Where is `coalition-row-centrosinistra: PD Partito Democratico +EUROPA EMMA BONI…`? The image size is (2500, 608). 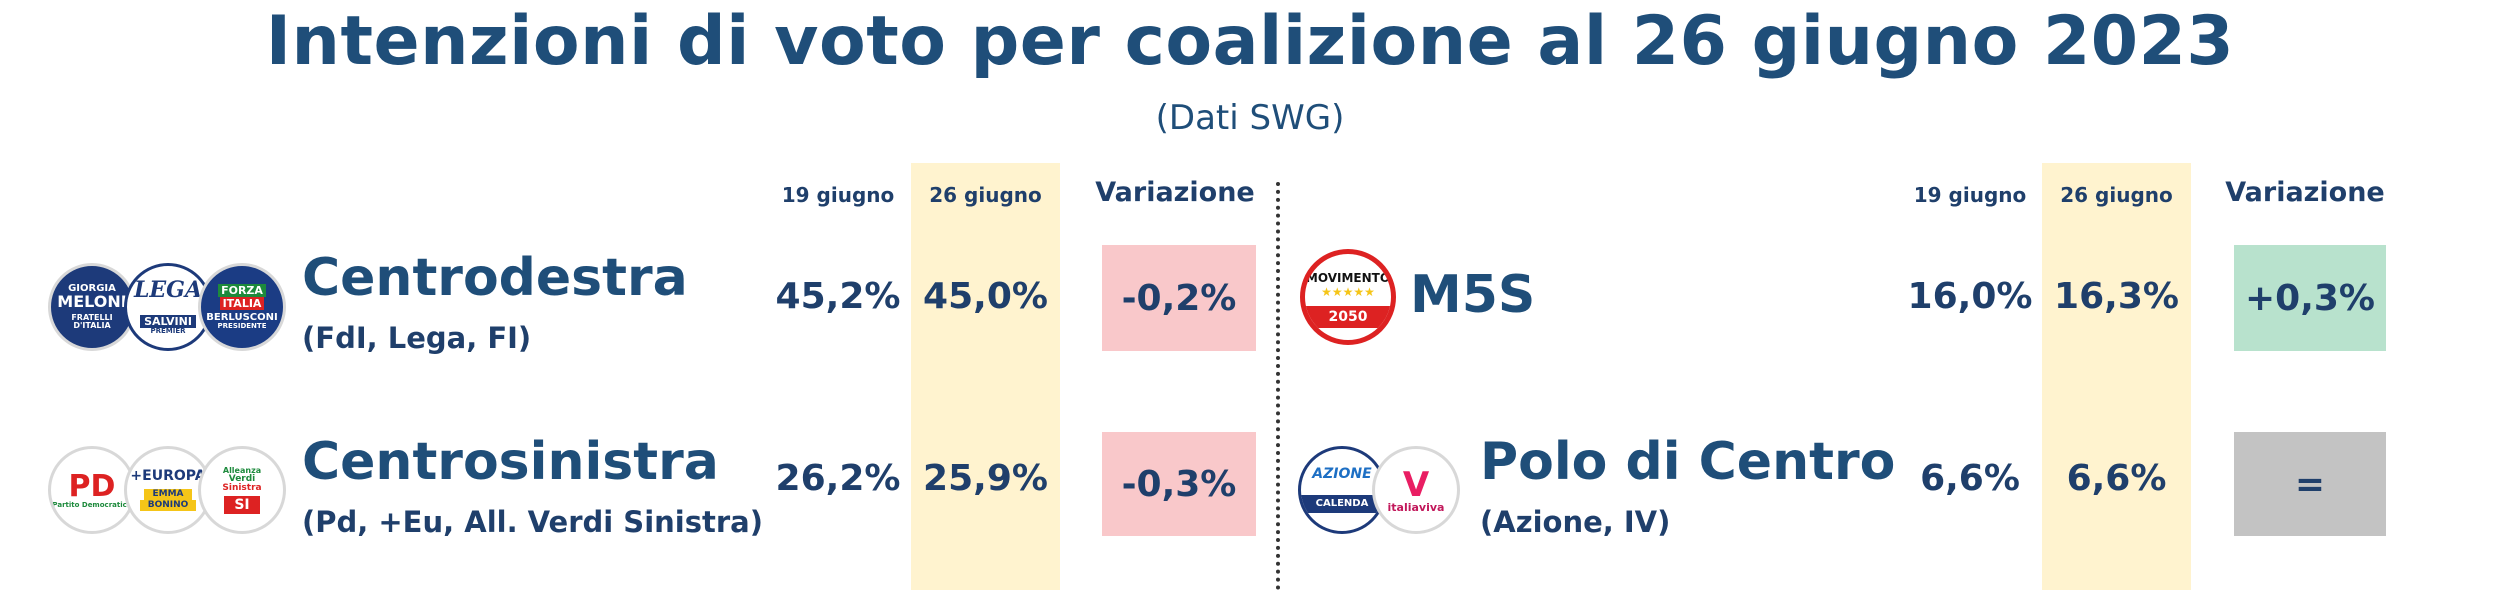
coalition-row-centrosinistra: PD Partito Democratico +EUROPA EMMA BONI… is located at coordinates (660, 497).